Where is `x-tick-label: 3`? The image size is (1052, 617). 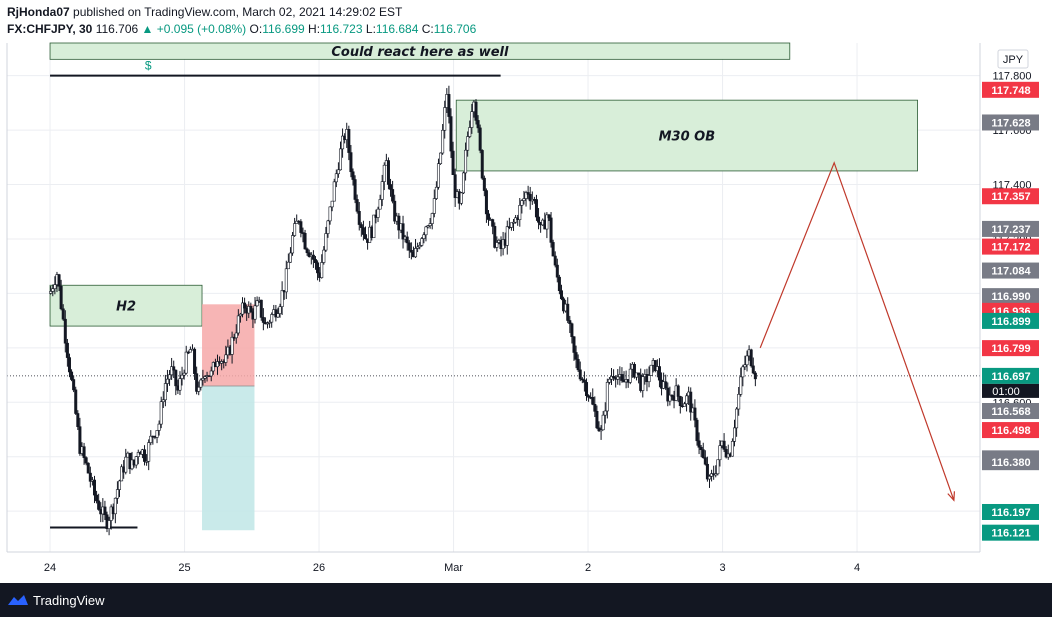
x-tick-label: 3 is located at coordinates (722, 568).